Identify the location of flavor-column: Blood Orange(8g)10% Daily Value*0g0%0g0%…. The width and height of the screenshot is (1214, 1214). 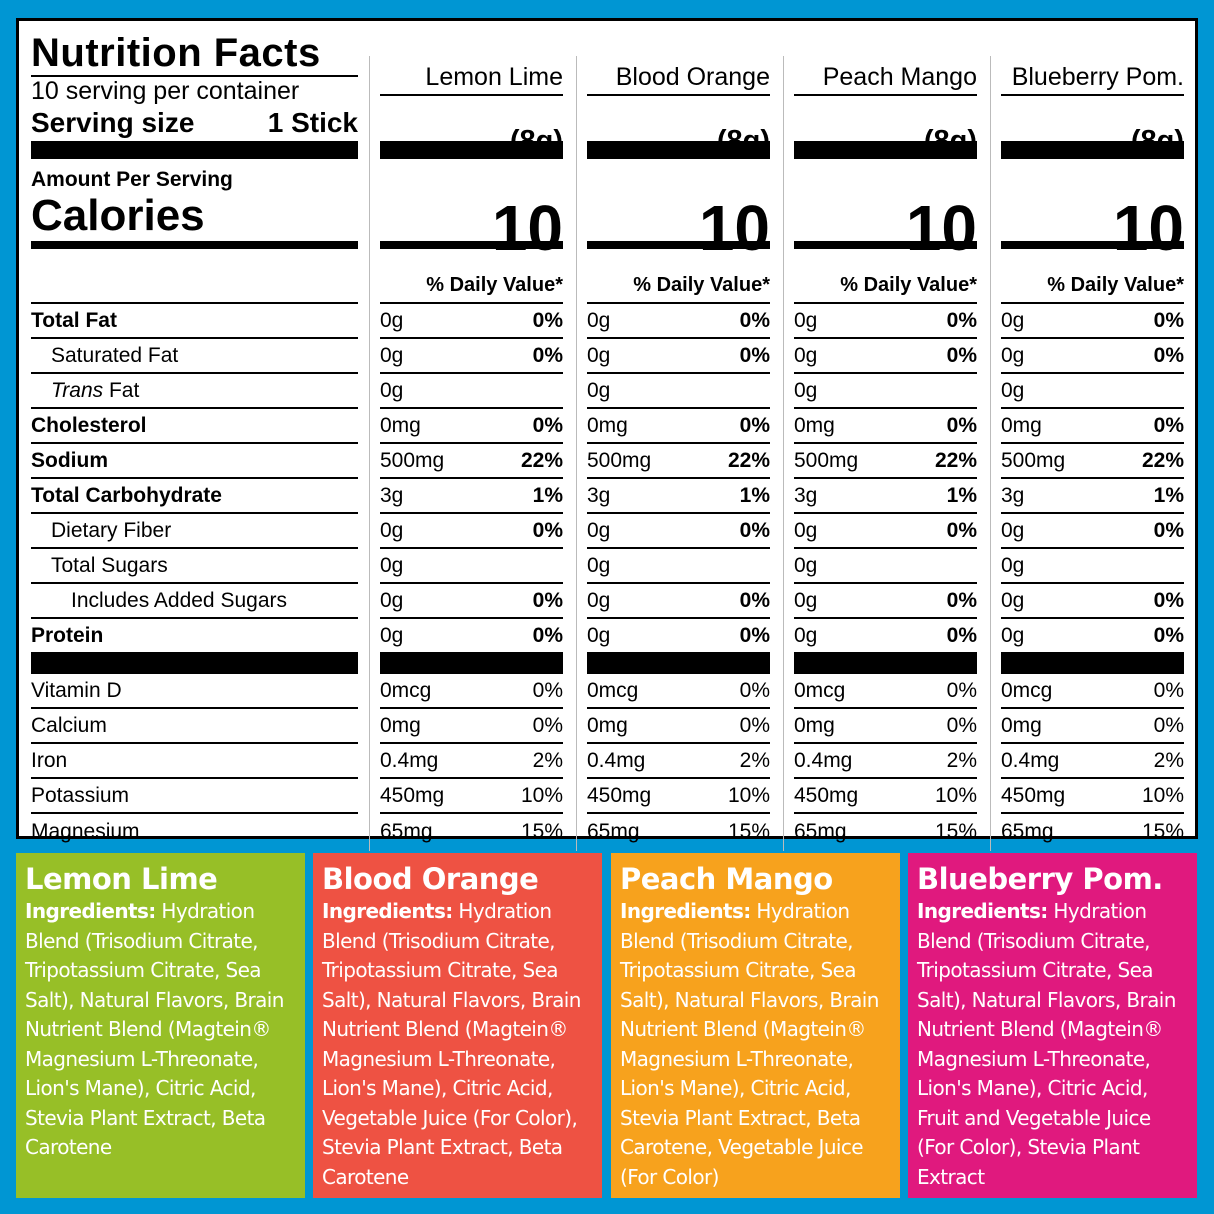
(678, 436).